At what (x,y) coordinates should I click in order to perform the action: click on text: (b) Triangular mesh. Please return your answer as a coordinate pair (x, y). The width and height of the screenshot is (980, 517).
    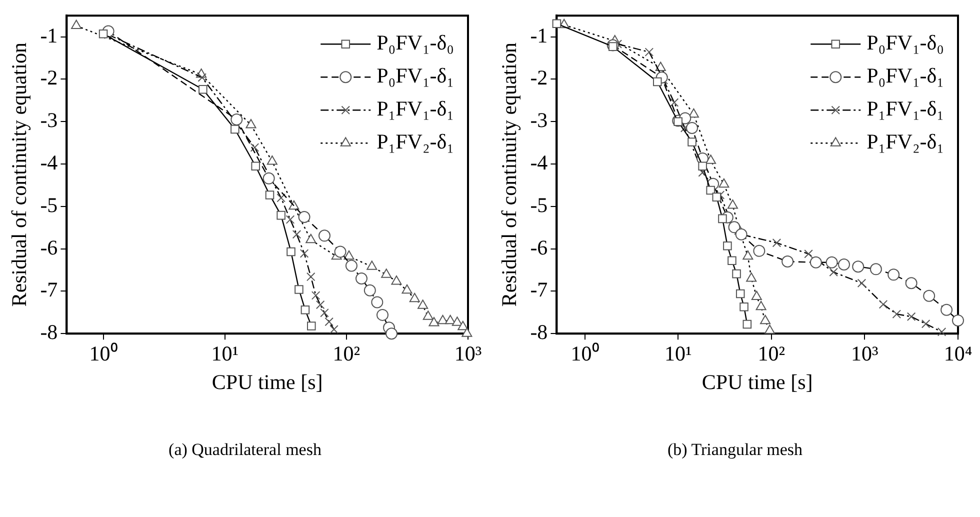
    Looking at the image, I should click on (735, 450).